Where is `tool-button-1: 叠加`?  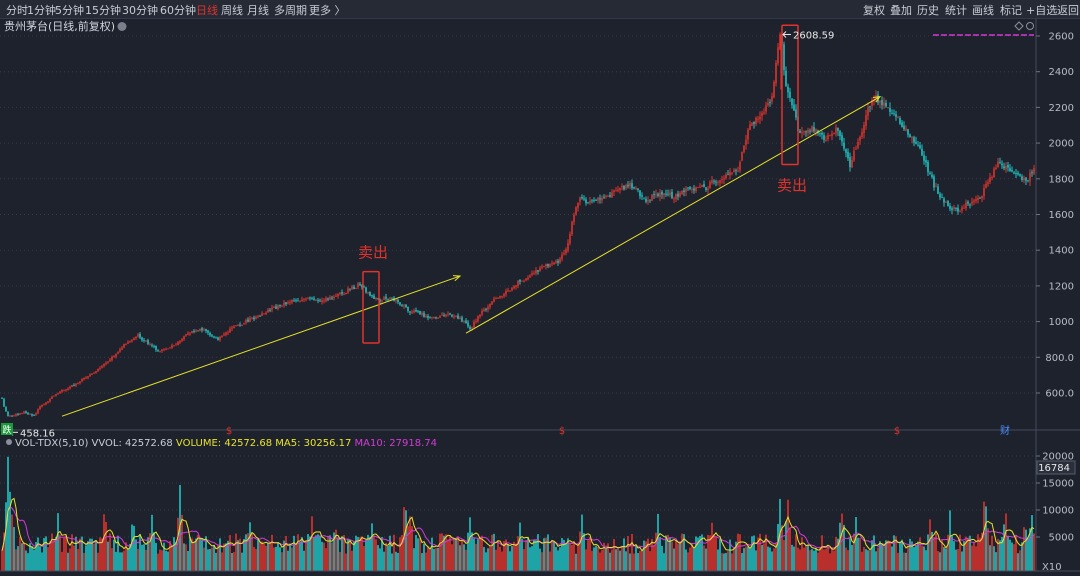 tool-button-1: 叠加 is located at coordinates (901, 10).